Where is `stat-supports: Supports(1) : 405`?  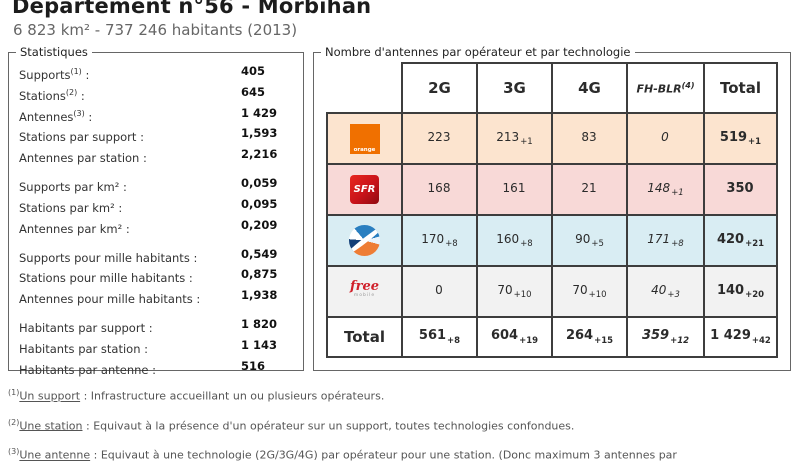
stat-supports: Supports(1) : 405 is located at coordinates (161, 73).